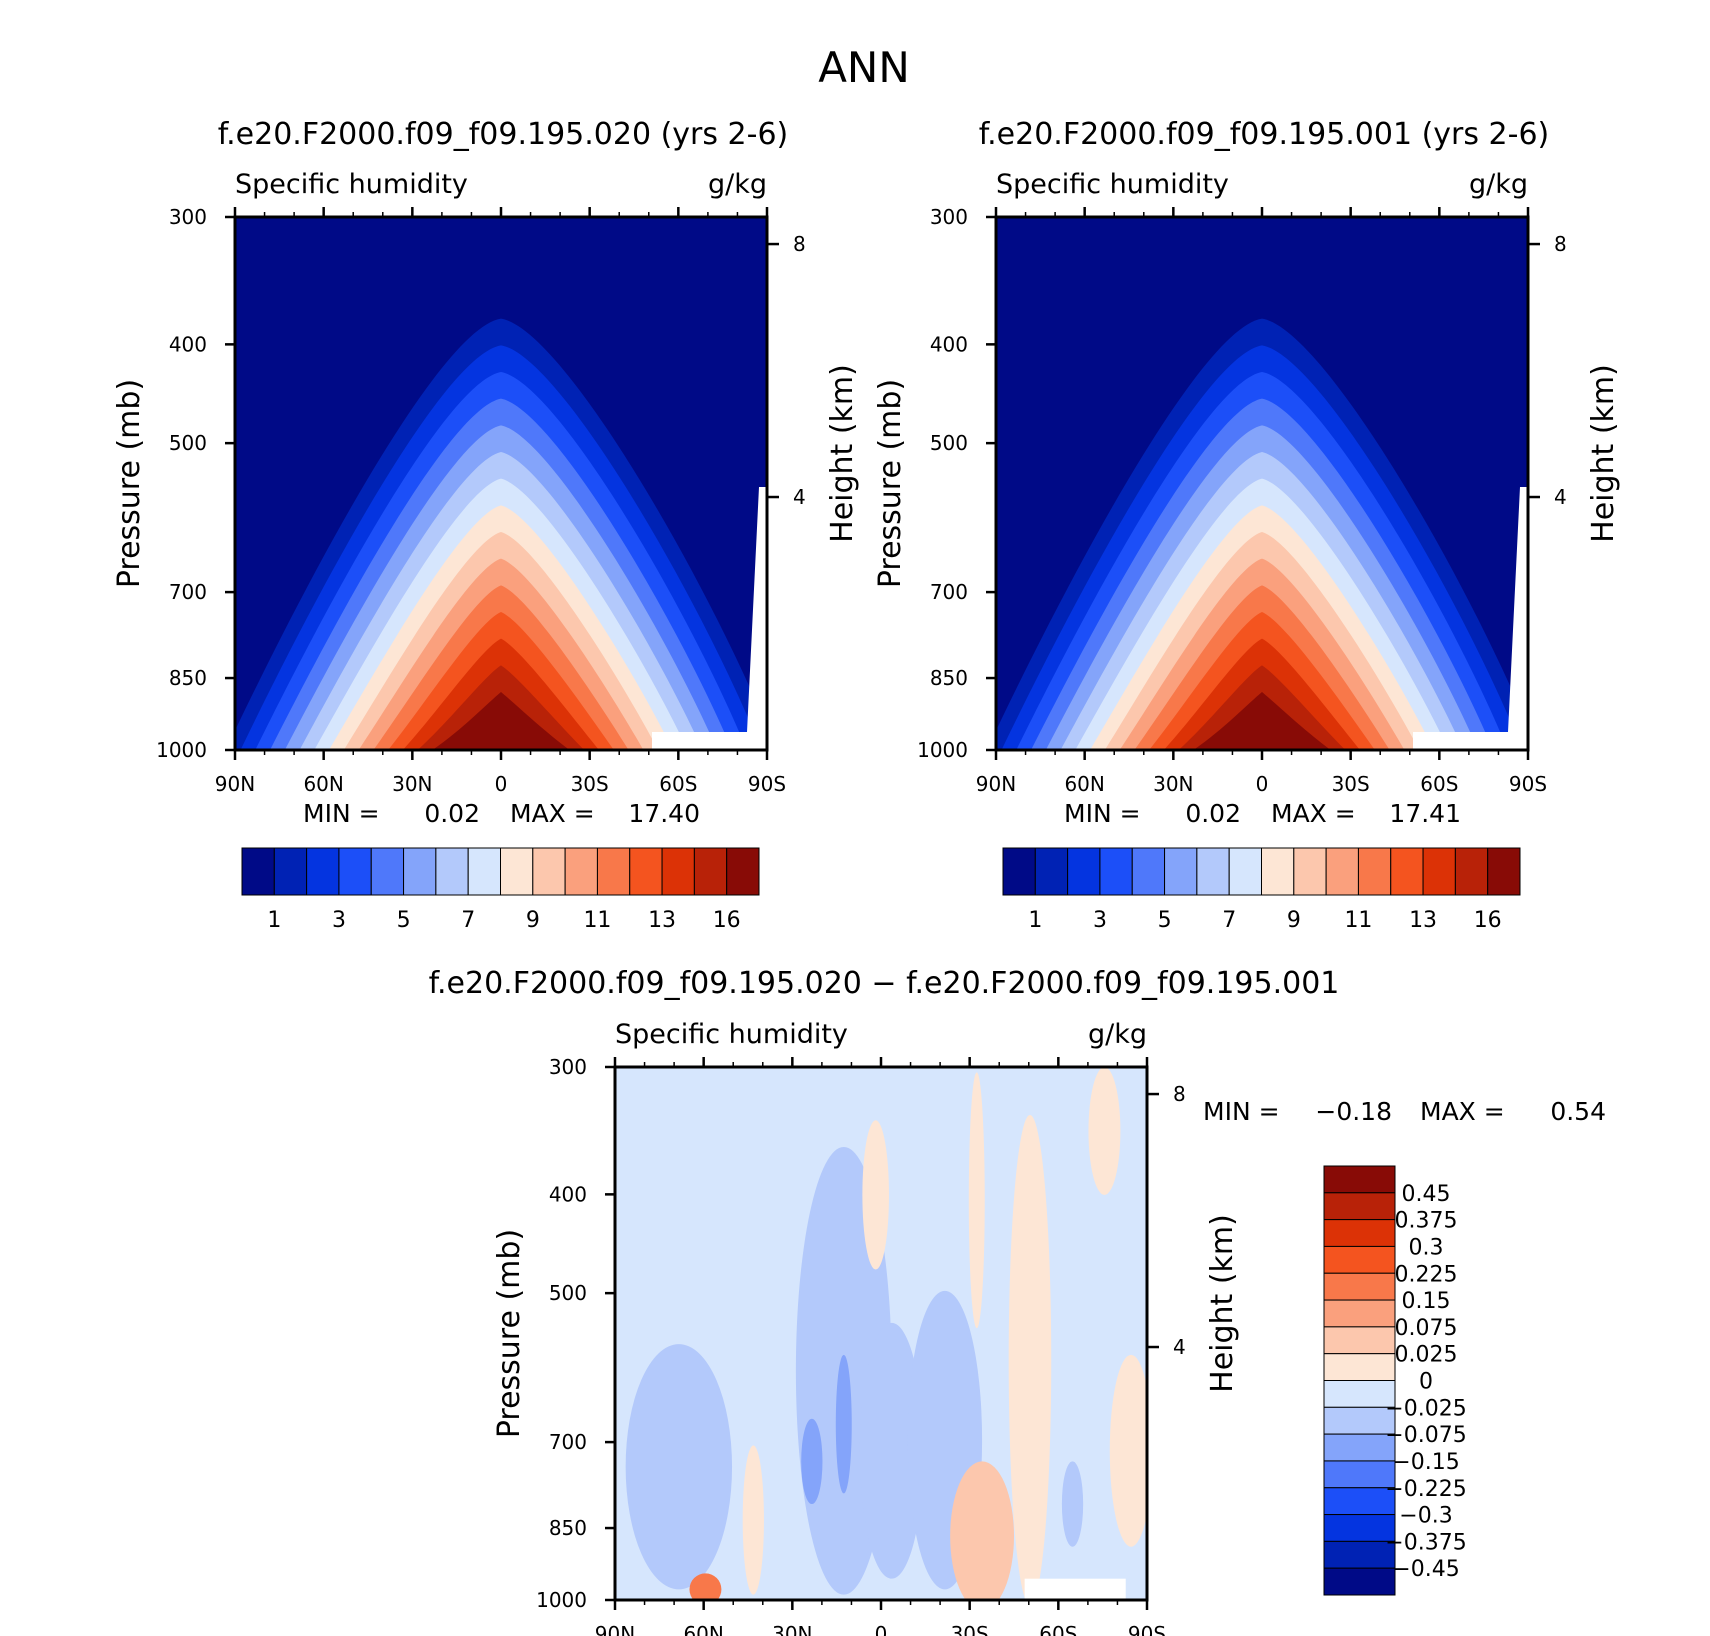 Image resolution: width=1710 pixels, height=1636 pixels. What do you see at coordinates (274, 920) in the screenshot?
I see `colorbar-label: 1` at bounding box center [274, 920].